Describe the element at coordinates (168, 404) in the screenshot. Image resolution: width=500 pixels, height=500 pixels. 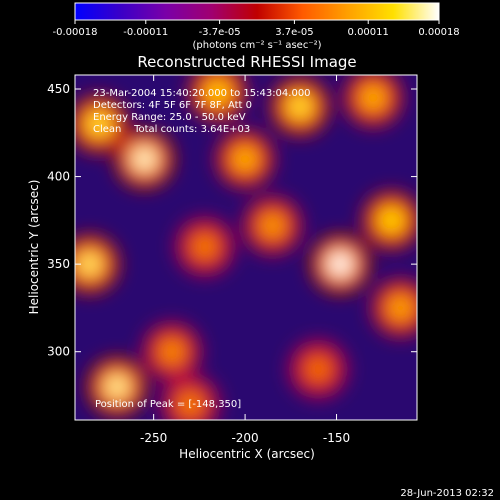
I see `annotation-peak-position: Position of Peak = [-148,350]` at that location.